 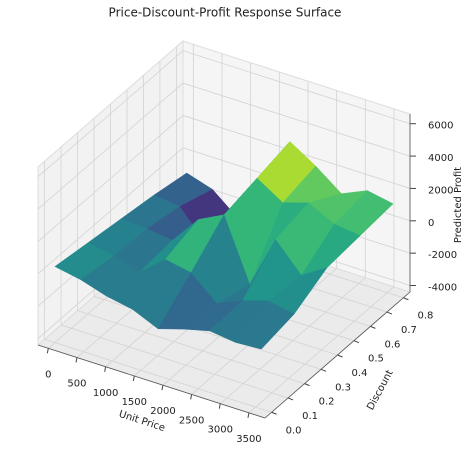 I want to click on x-tick-label: 2000, so click(x=162, y=411).